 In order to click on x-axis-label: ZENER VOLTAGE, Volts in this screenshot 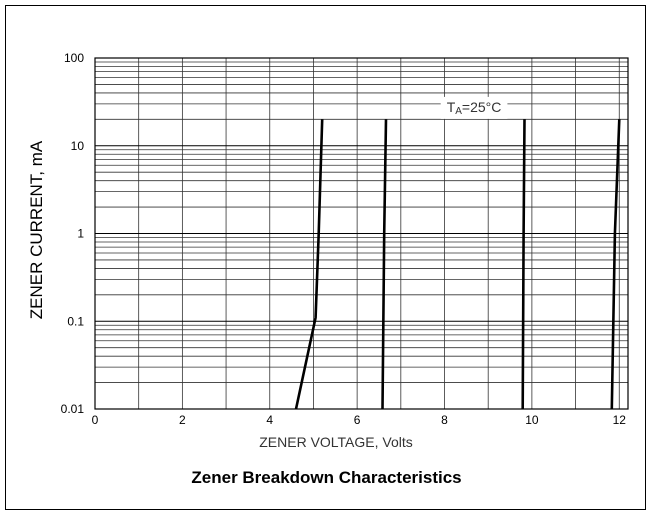, I will do `click(336, 442)`.